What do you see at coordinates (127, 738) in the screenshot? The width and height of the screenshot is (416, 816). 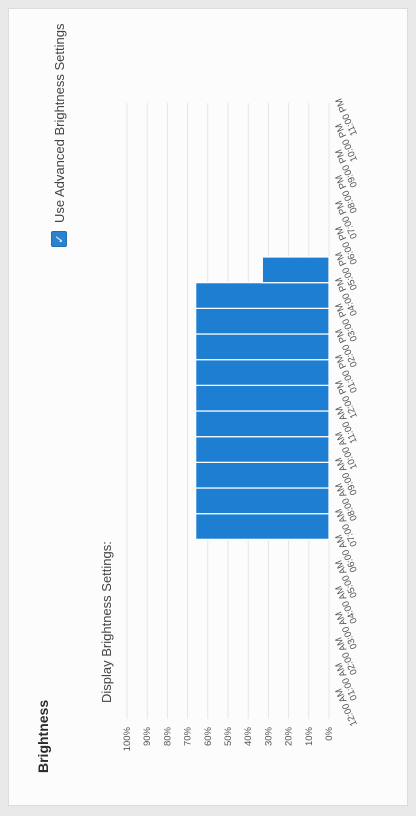 I see `y-tick-label: 100%` at bounding box center [127, 738].